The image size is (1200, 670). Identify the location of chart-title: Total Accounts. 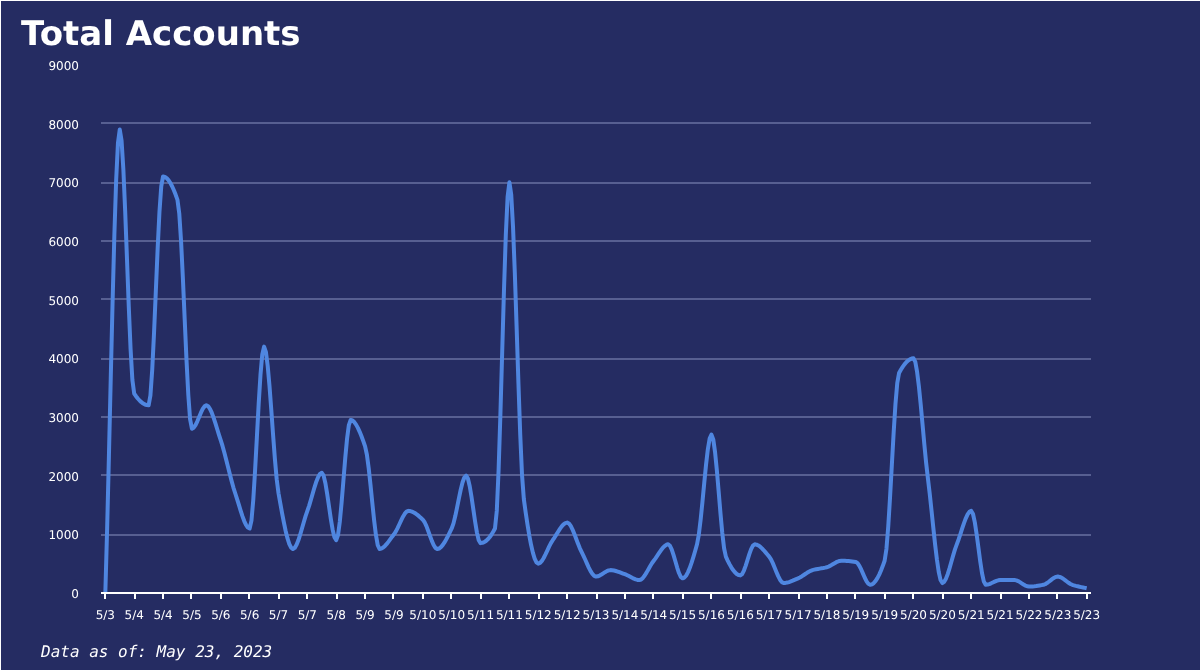
(161, 35).